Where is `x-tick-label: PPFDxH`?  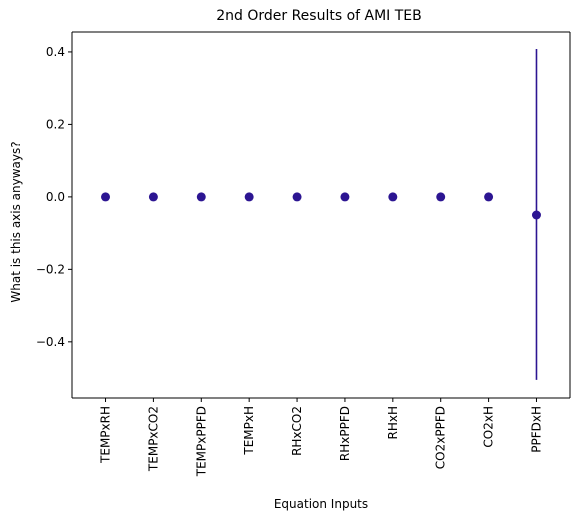
x-tick-label: PPFDxH is located at coordinates (536, 429).